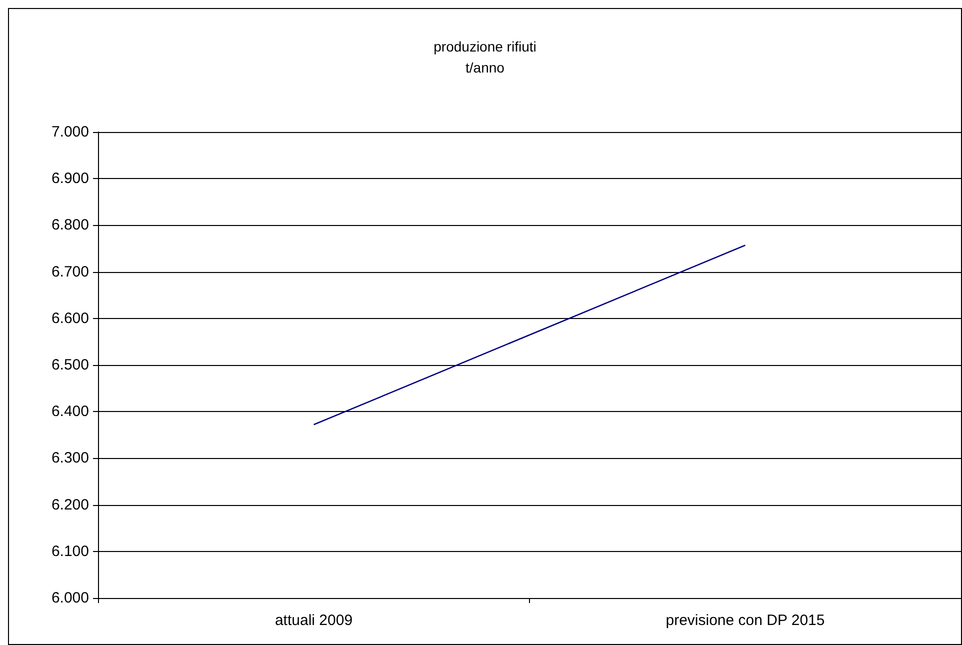 This screenshot has height=645, width=962. I want to click on x-tick-label: attuali 2009, so click(313, 620).